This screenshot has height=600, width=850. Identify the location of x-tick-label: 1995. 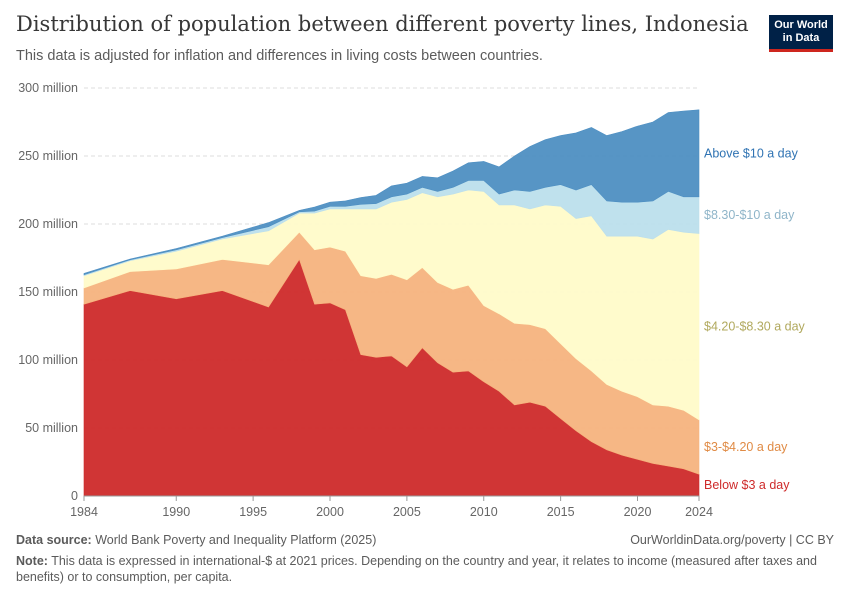
(253, 512).